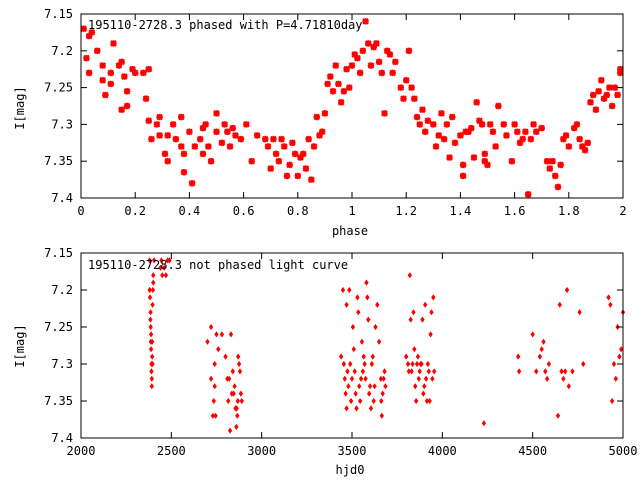 This screenshot has height=480, width=640. What do you see at coordinates (352, 451) in the screenshot?
I see `x-tick-label: 3500` at bounding box center [352, 451].